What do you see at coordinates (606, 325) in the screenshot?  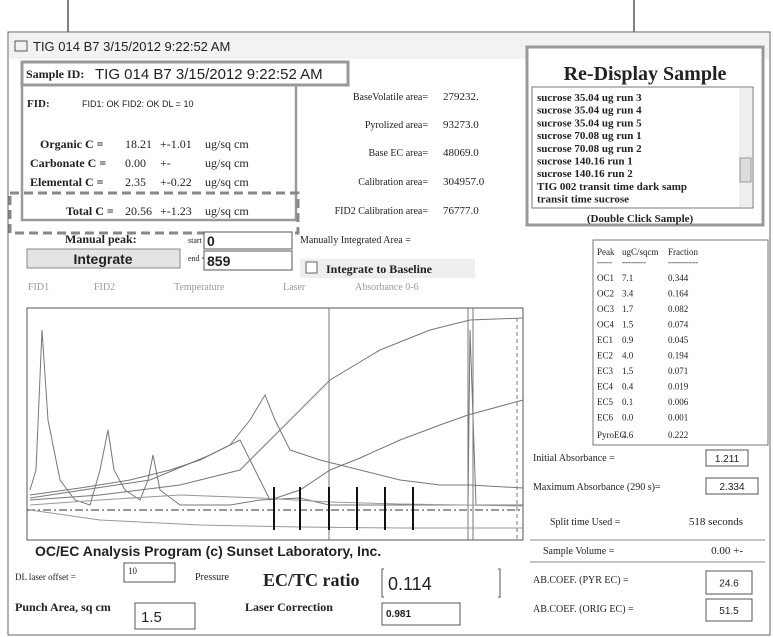 I see `table-cell: OC4` at bounding box center [606, 325].